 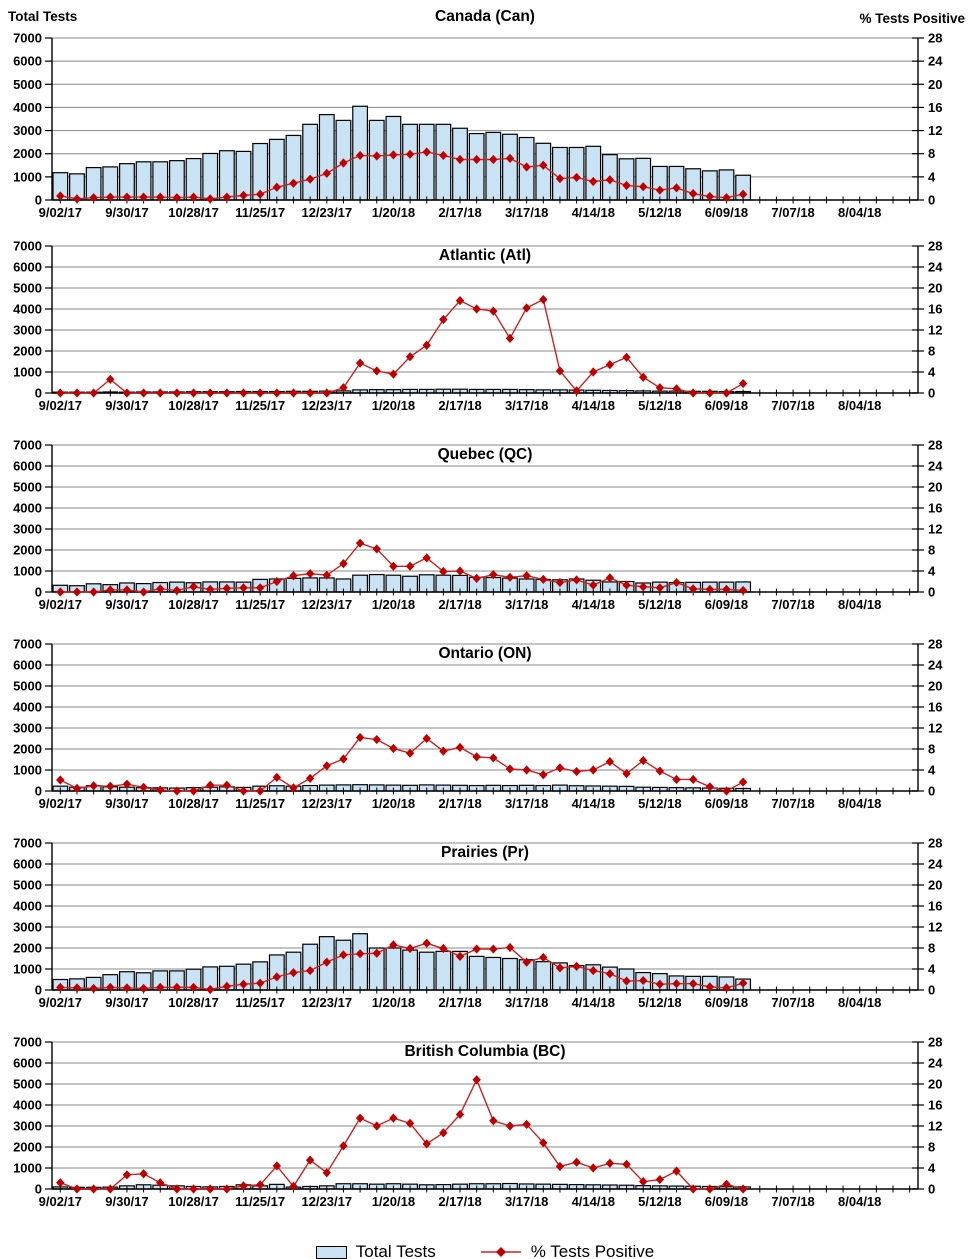 What do you see at coordinates (193, 1002) in the screenshot?
I see `svg-text: 10/28/17` at bounding box center [193, 1002].